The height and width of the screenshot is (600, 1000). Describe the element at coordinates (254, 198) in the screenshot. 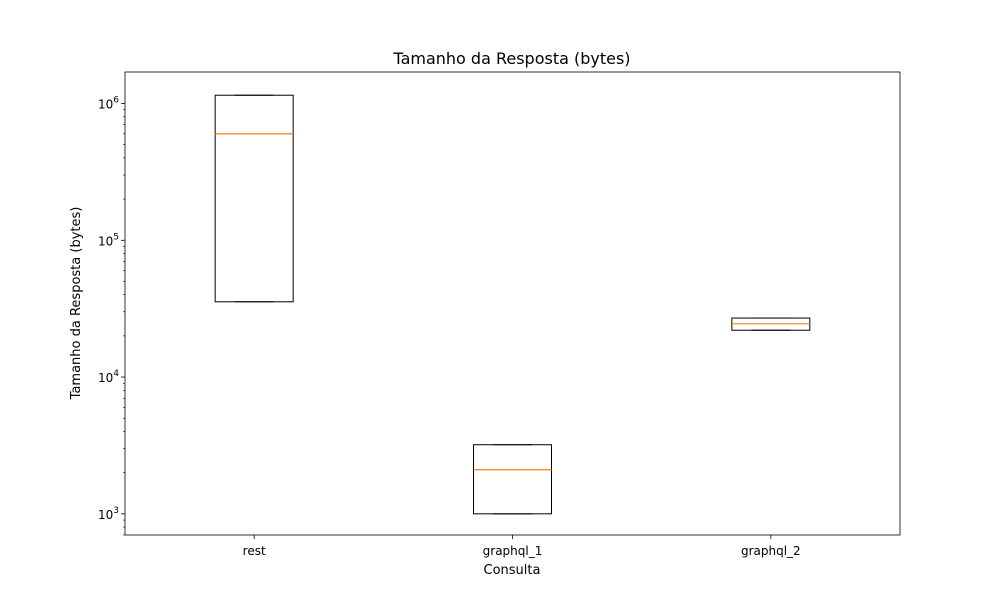

I see `box-rest` at that location.